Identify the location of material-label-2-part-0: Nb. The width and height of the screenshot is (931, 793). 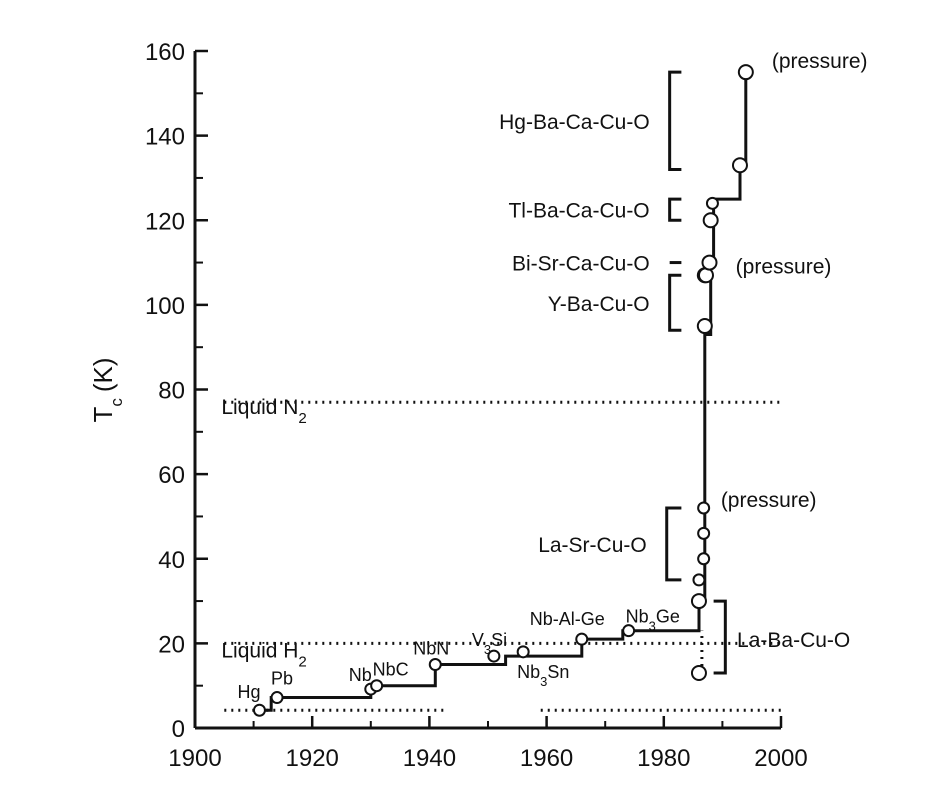
(360, 675).